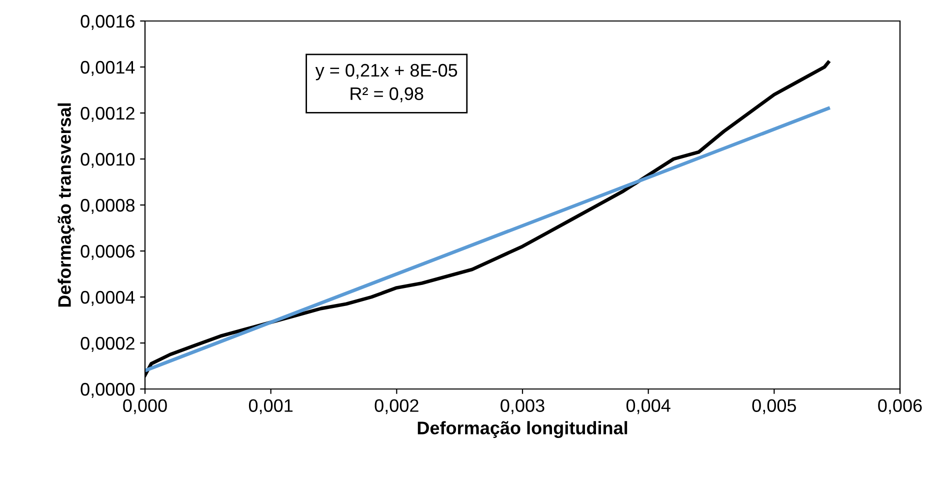  Describe the element at coordinates (107, 160) in the screenshot. I see `y-tick-label: 0,0010` at that location.